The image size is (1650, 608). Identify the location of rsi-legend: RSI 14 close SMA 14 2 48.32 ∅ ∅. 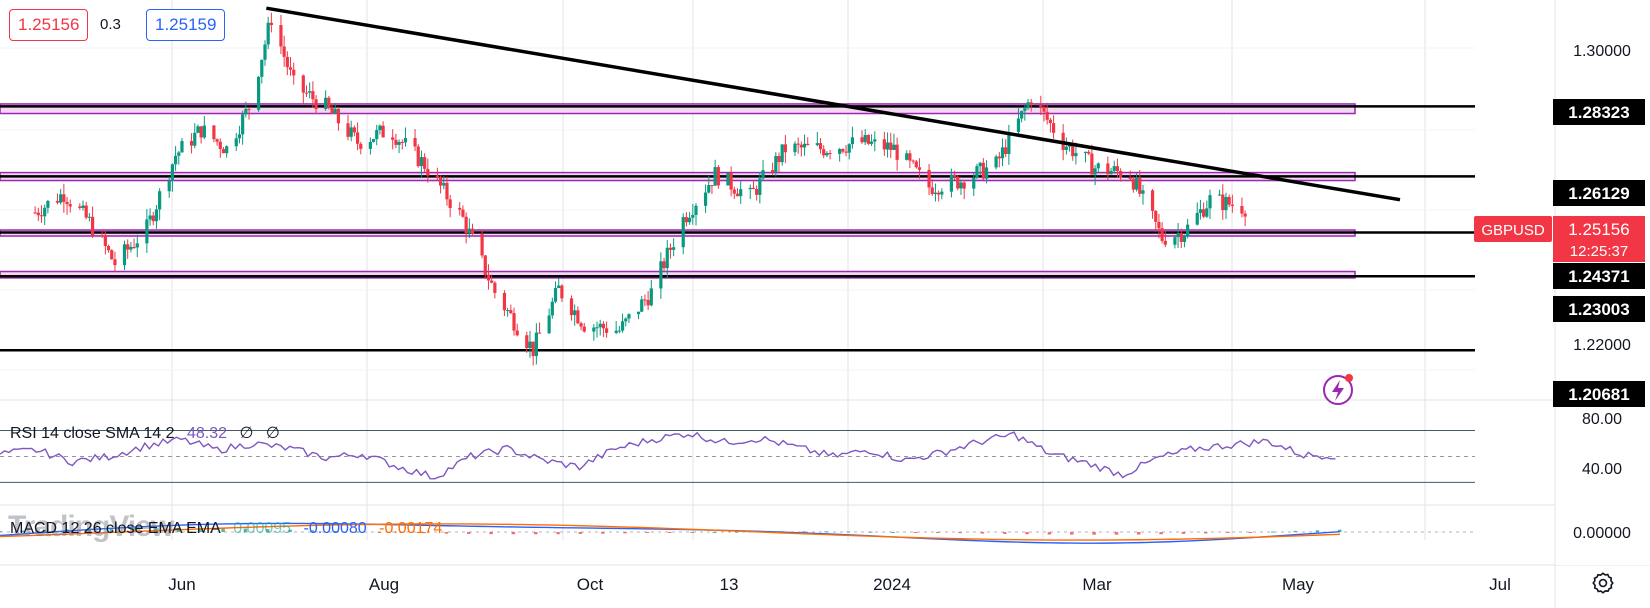
(149, 433).